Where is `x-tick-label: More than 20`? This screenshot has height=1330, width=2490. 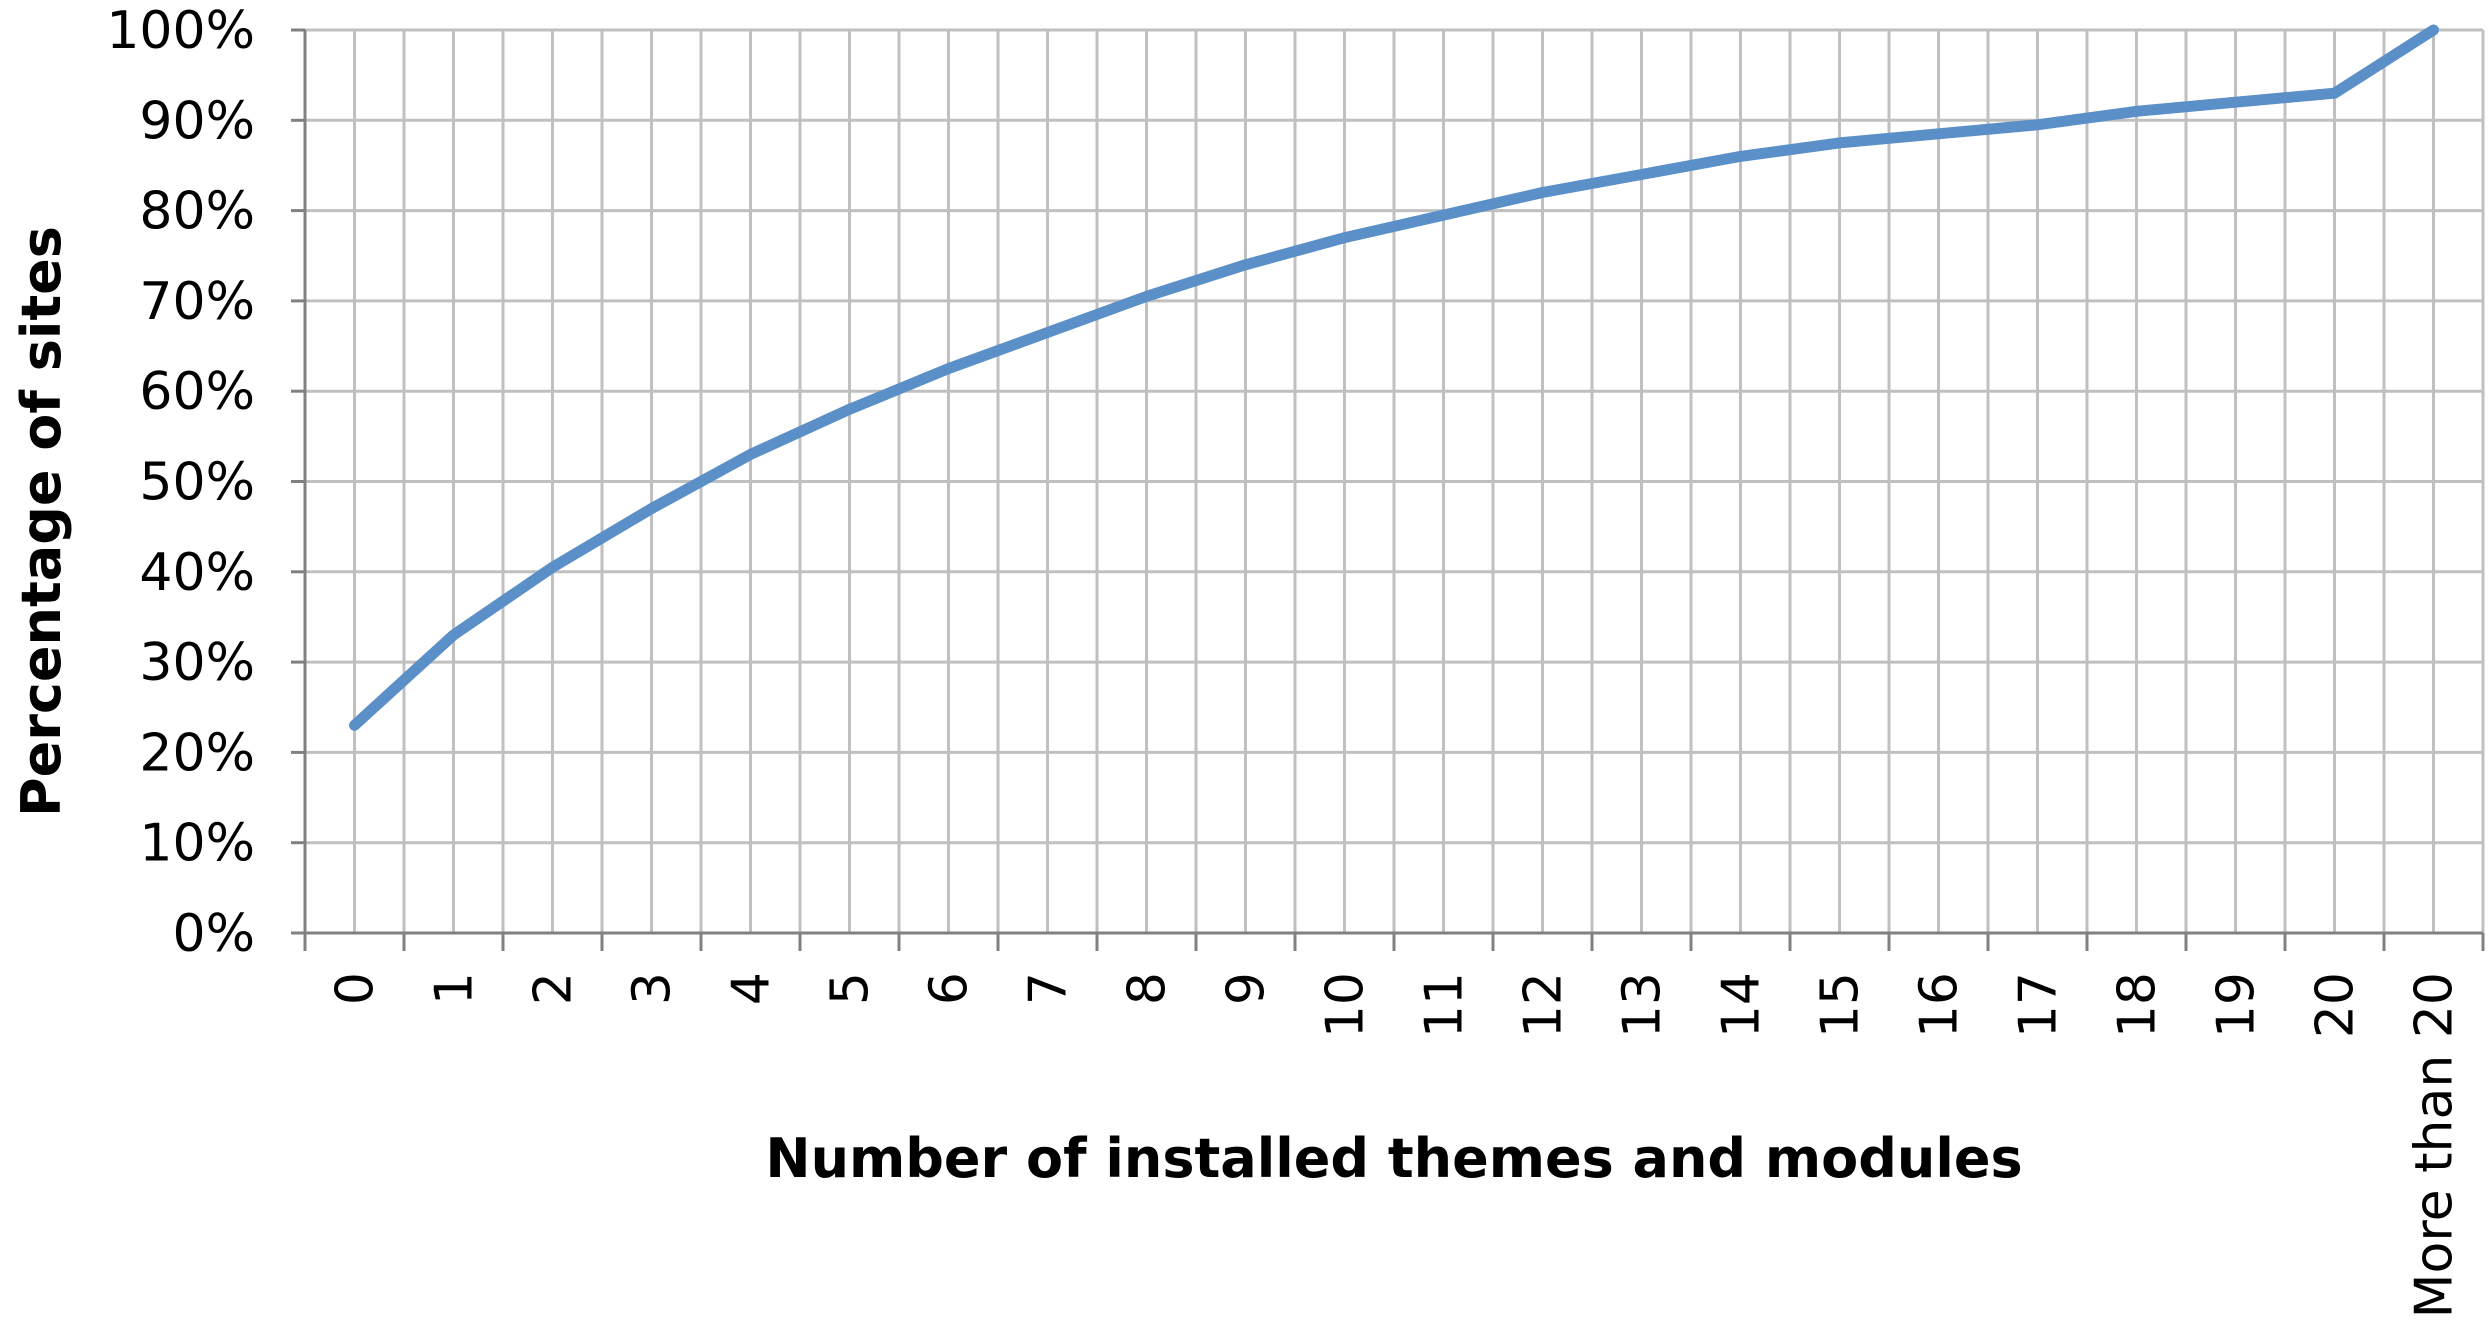 x-tick-label: More than 20 is located at coordinates (2435, 1145).